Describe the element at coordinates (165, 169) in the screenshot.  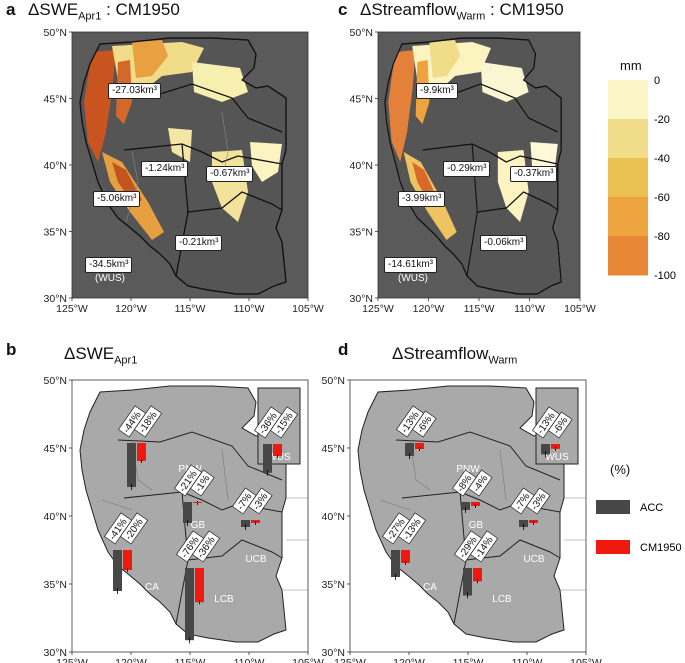
I see `map-a-label-gb: -1.24km³` at that location.